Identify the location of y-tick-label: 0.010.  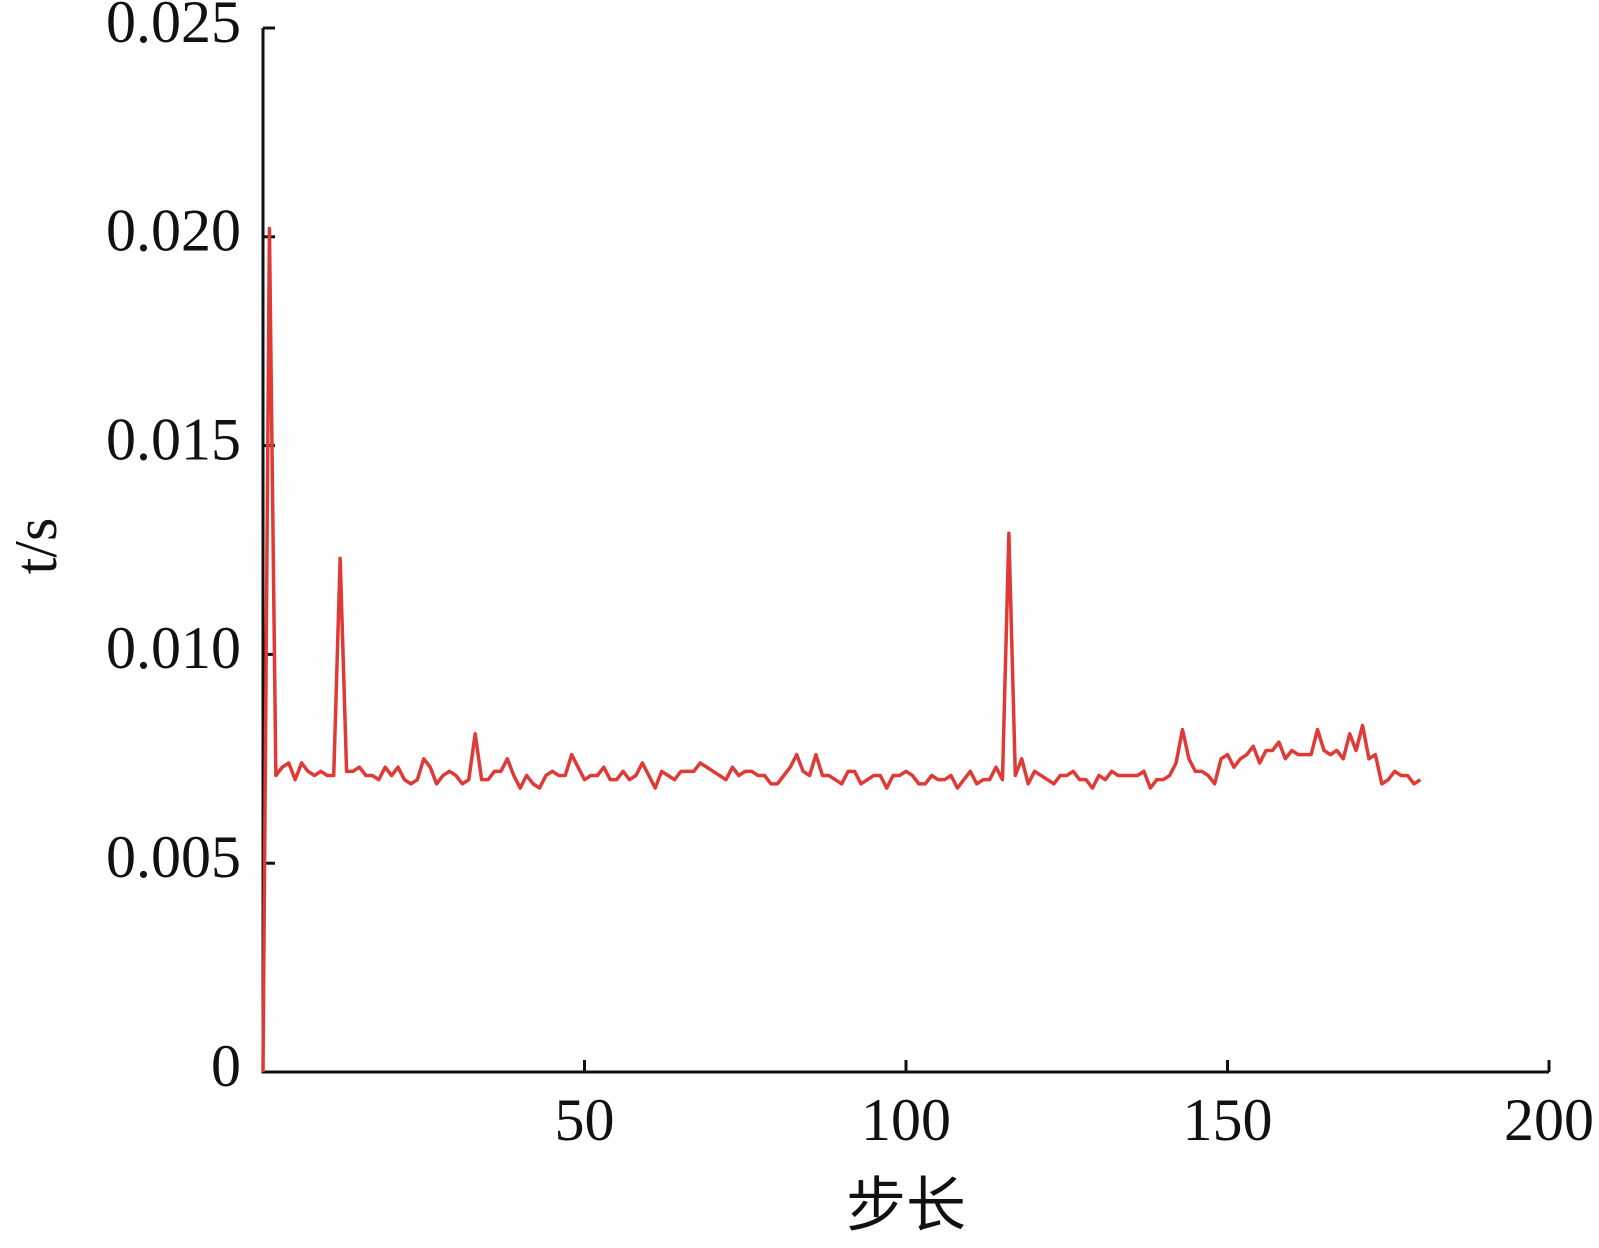
(173, 648).